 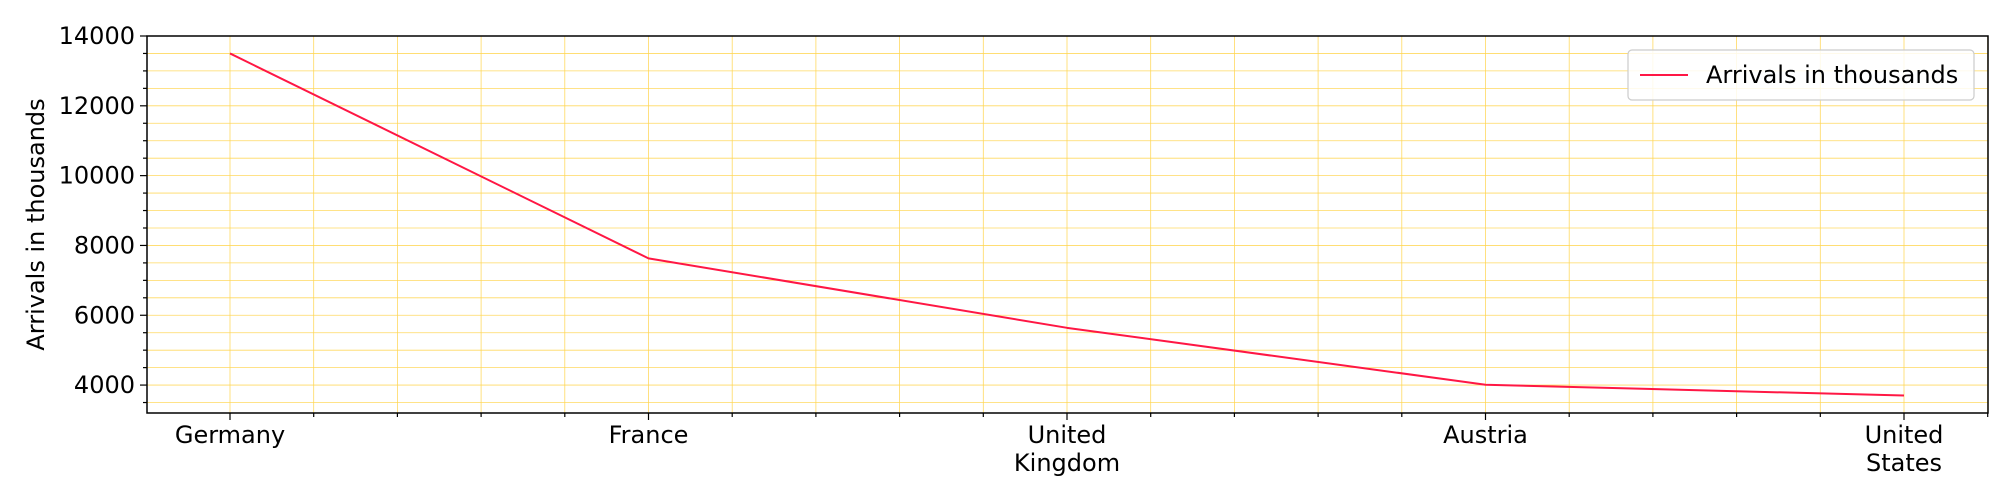 What do you see at coordinates (97, 176) in the screenshot?
I see `y-tick-label: 10000` at bounding box center [97, 176].